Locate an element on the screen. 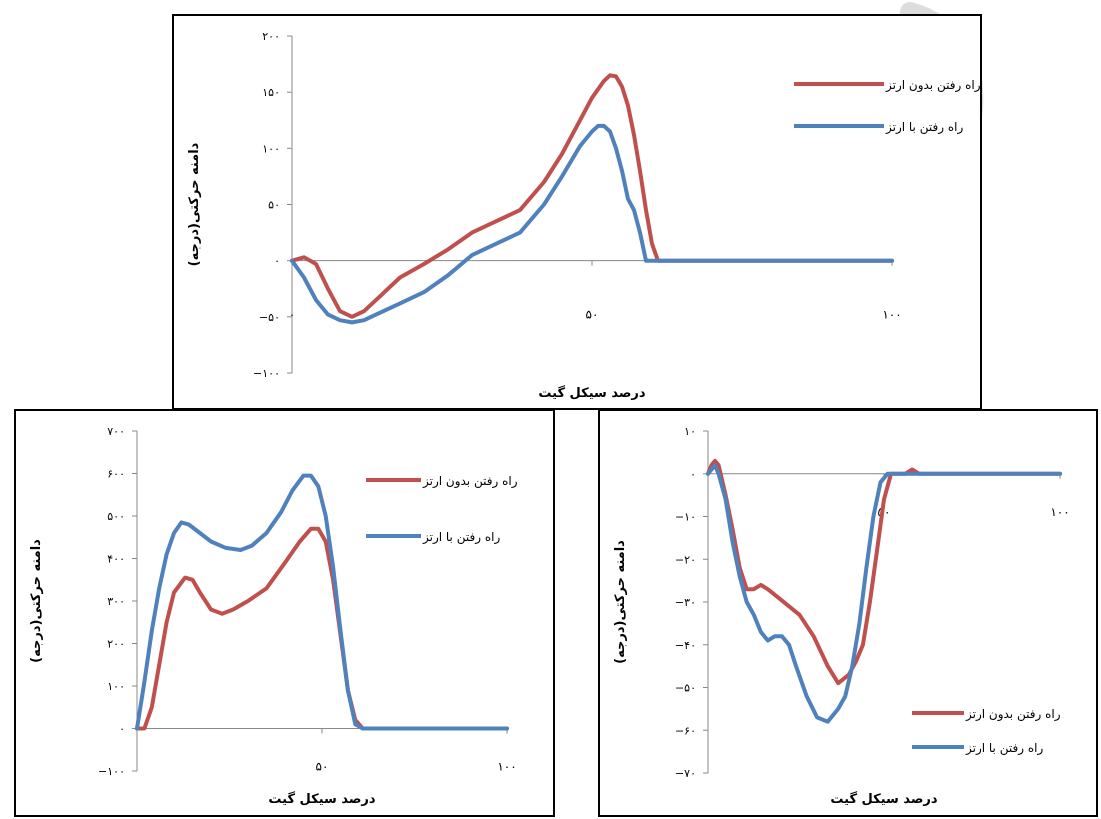 The width and height of the screenshot is (1101, 819). y-tick-label: −۶۰ is located at coordinates (685, 730).